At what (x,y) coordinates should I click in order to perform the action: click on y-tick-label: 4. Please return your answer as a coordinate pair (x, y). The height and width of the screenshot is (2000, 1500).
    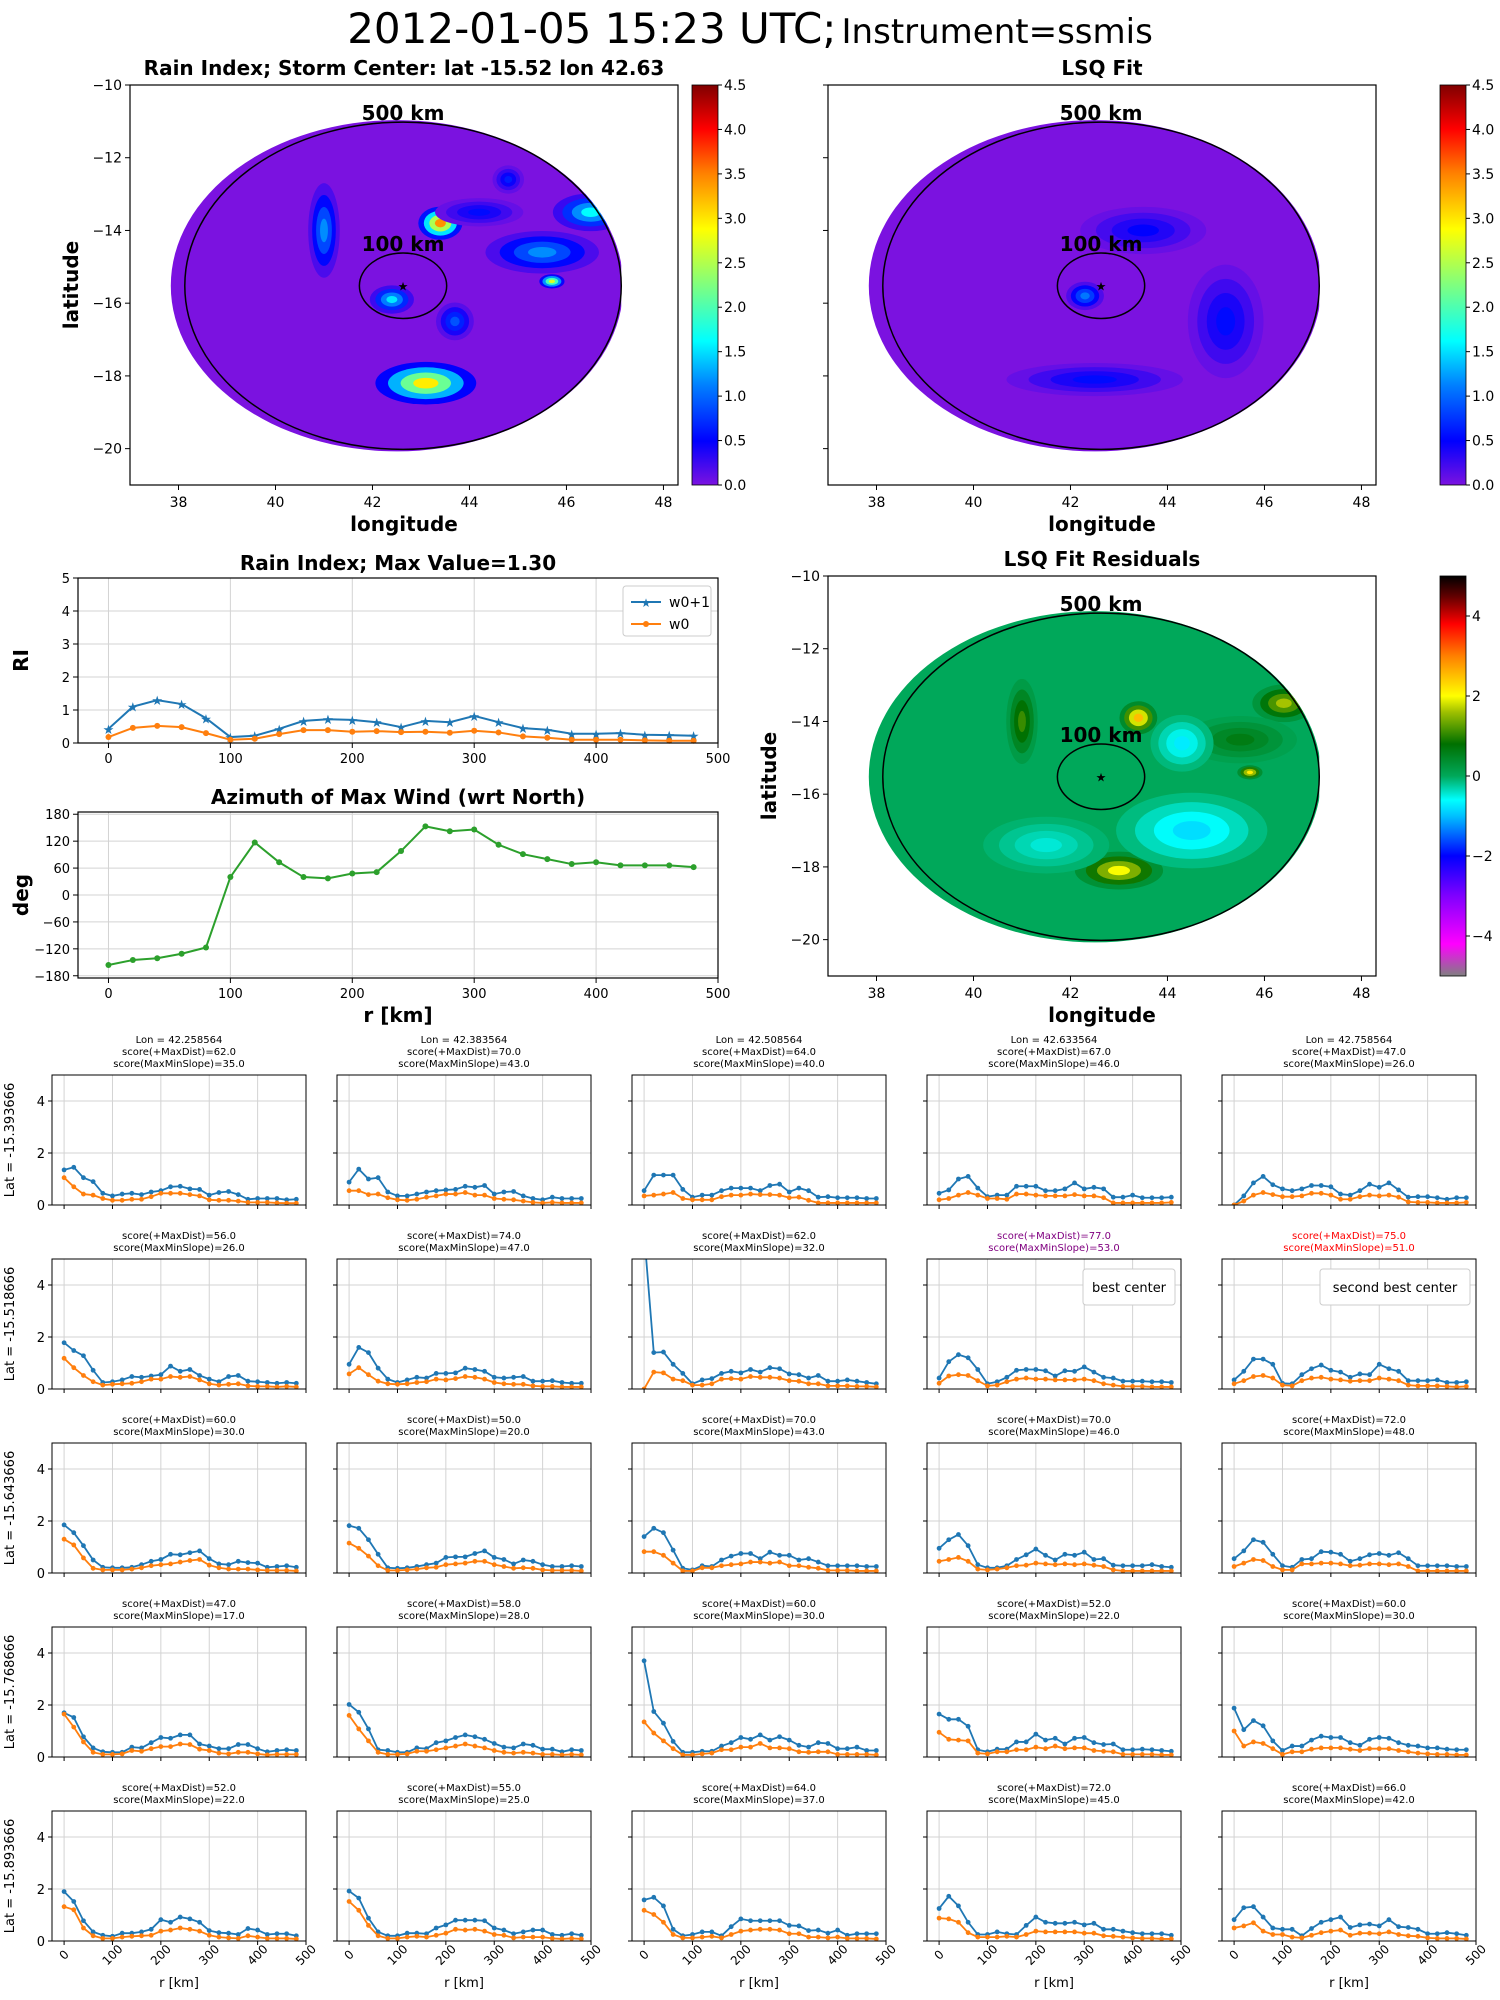
    Looking at the image, I should click on (41, 1286).